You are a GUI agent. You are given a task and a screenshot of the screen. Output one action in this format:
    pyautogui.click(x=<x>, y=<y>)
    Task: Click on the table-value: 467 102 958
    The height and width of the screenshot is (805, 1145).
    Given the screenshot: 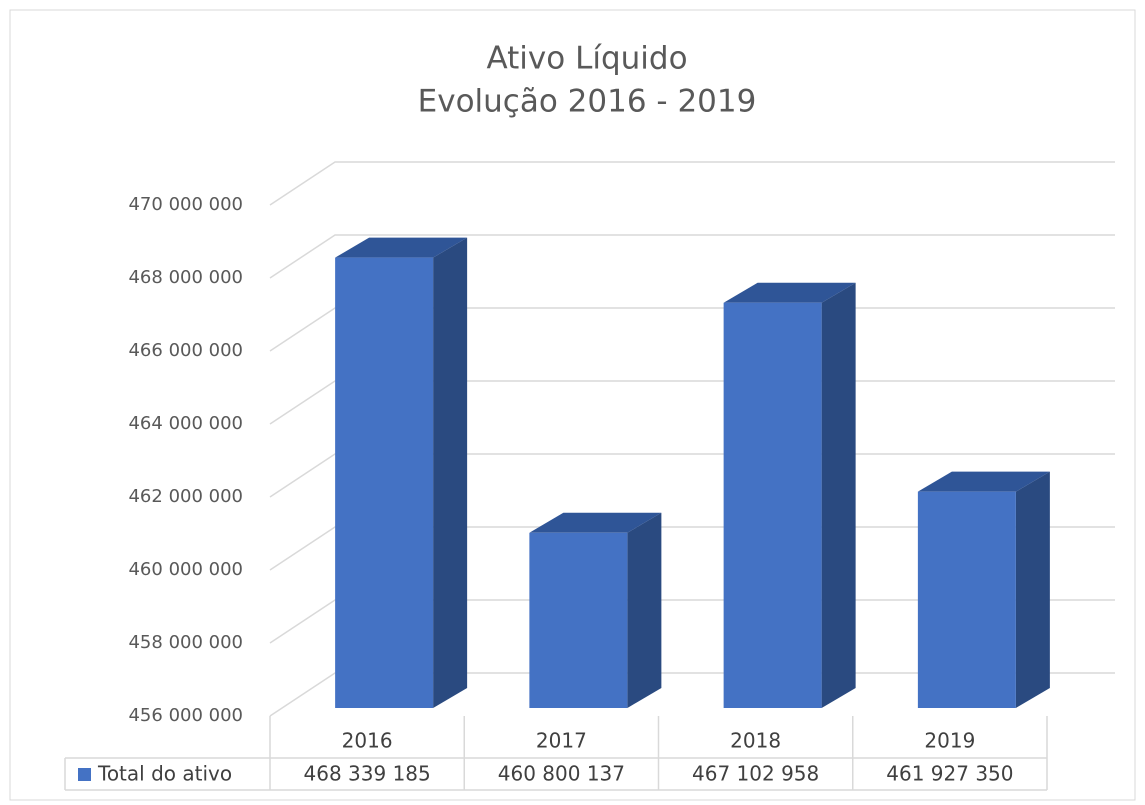 What is the action you would take?
    pyautogui.click(x=755, y=774)
    